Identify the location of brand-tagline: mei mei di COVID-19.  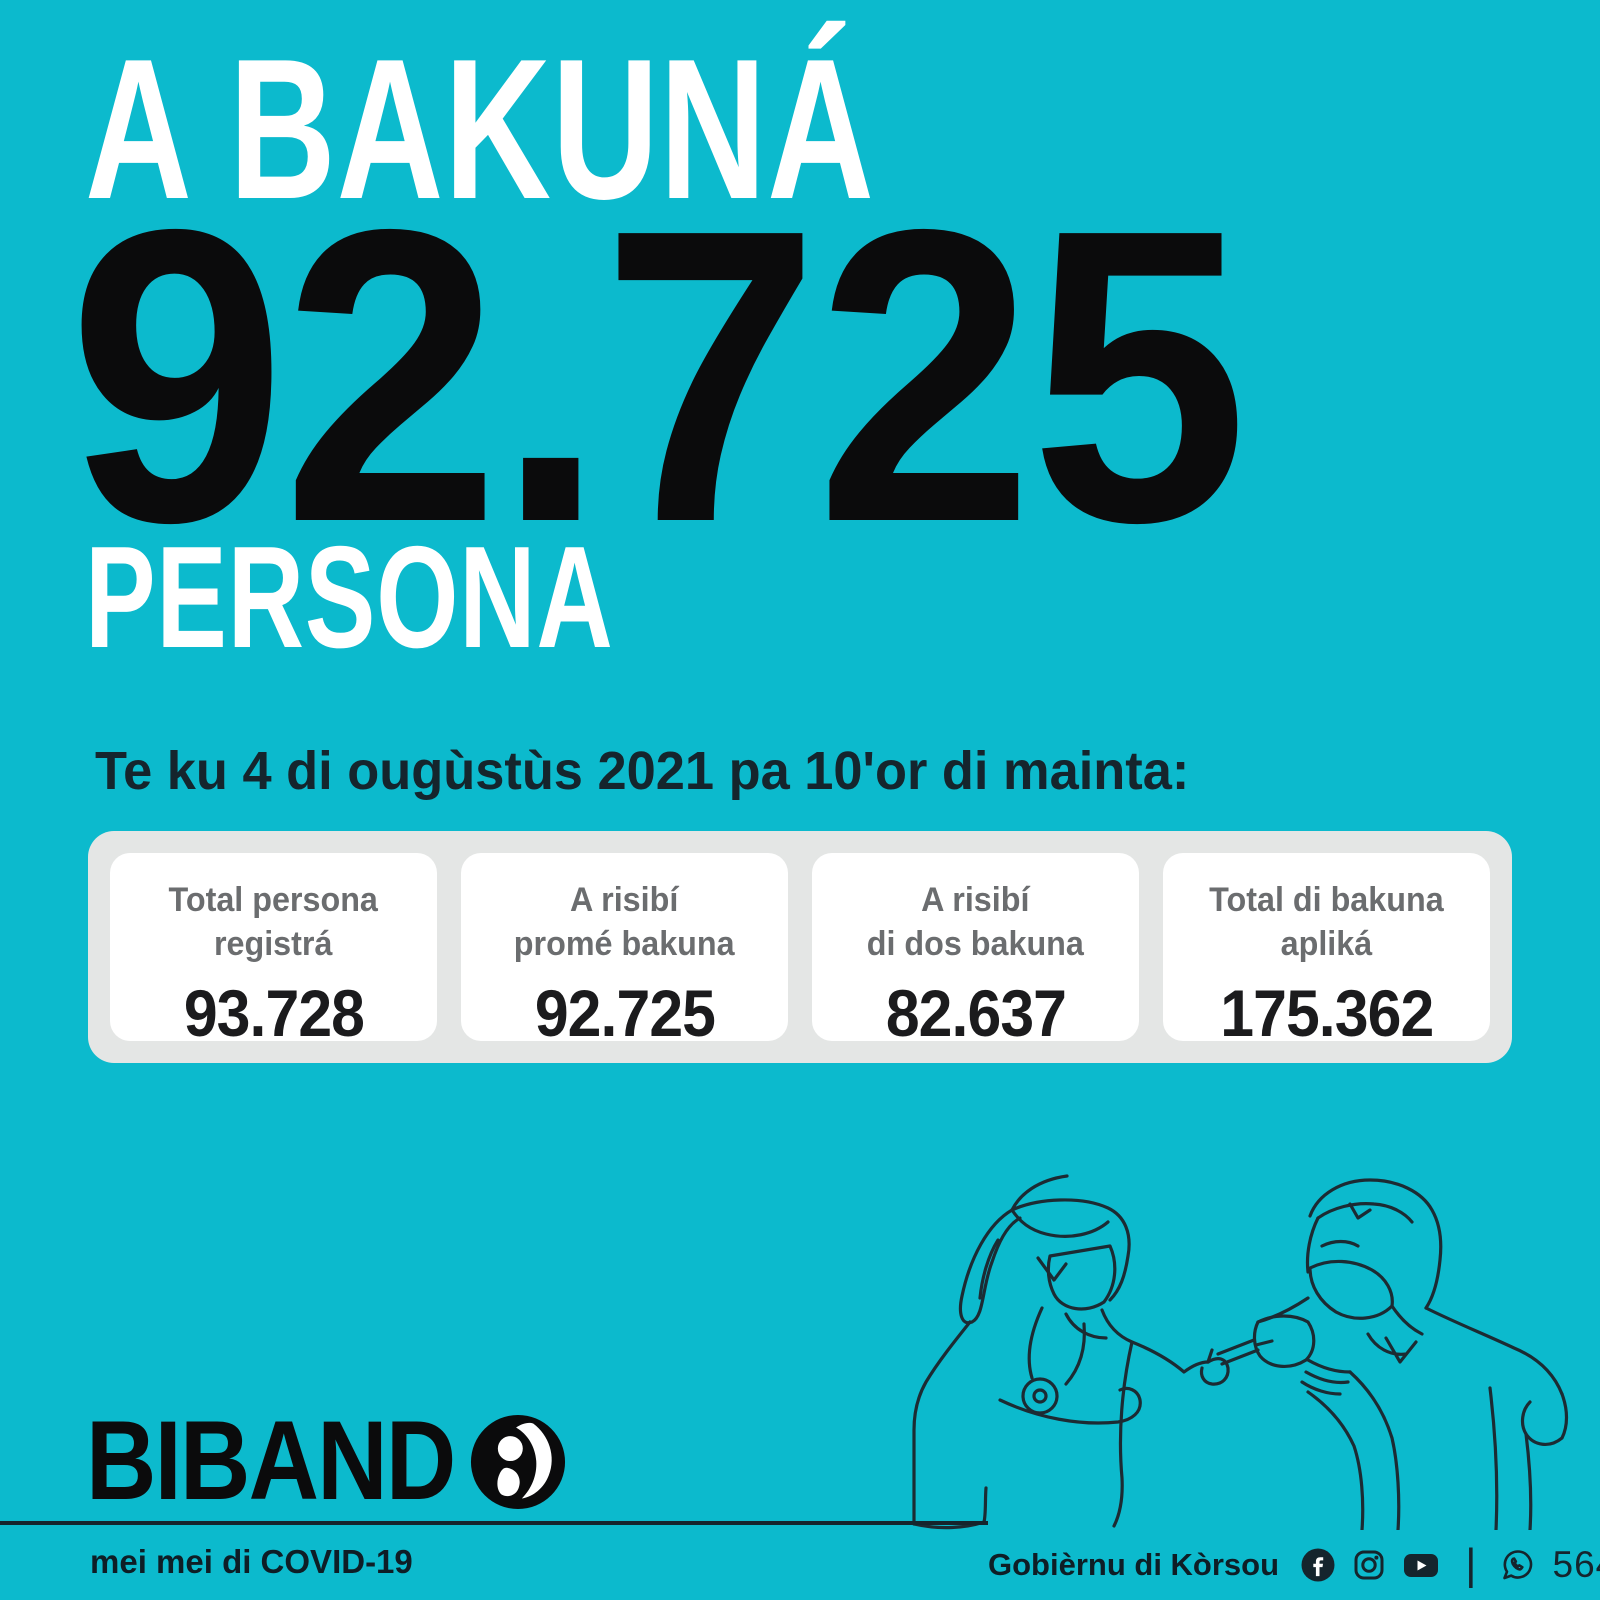
(251, 1561).